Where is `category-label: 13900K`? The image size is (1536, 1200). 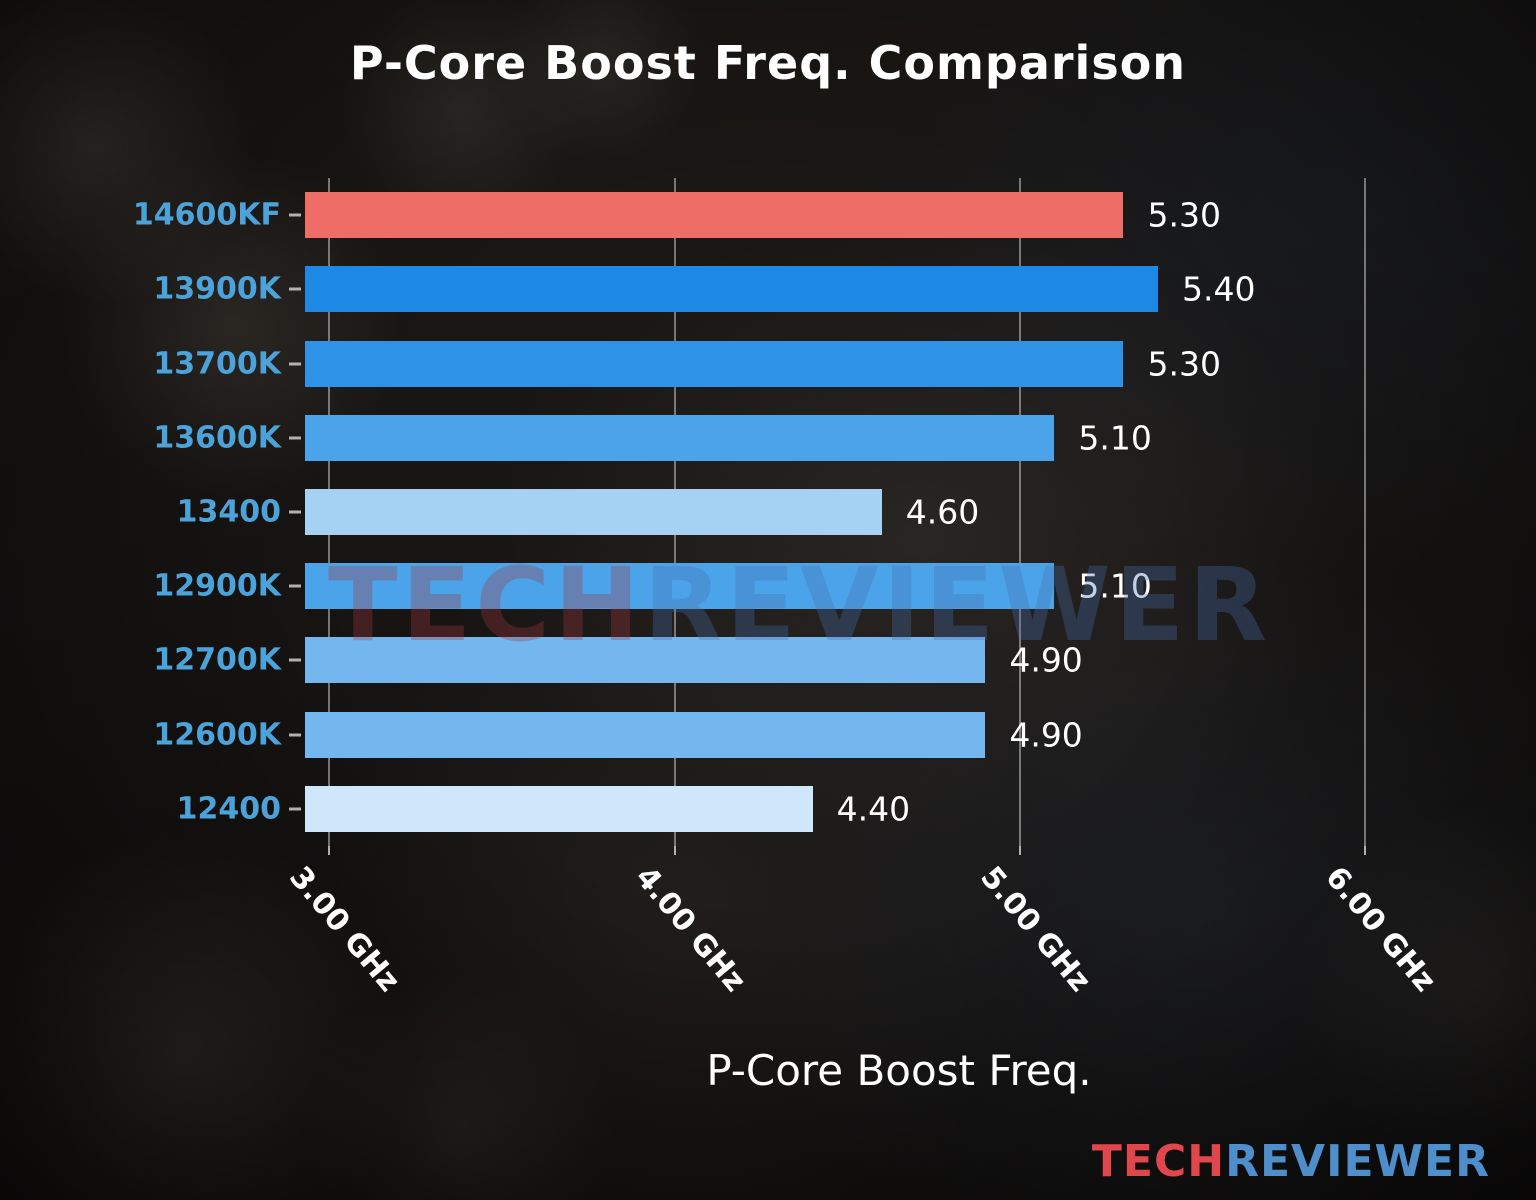 category-label: 13900K is located at coordinates (217, 289).